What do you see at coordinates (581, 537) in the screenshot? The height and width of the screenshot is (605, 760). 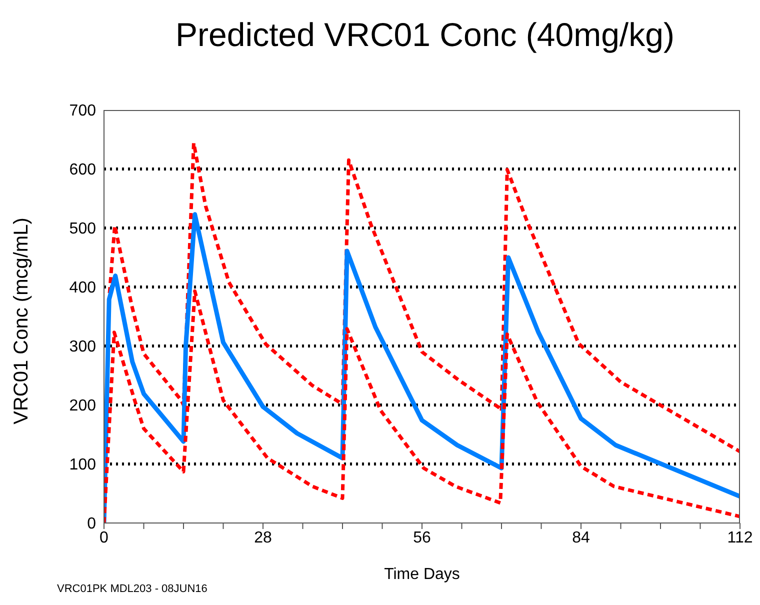 I see `x-tick-label: 84` at bounding box center [581, 537].